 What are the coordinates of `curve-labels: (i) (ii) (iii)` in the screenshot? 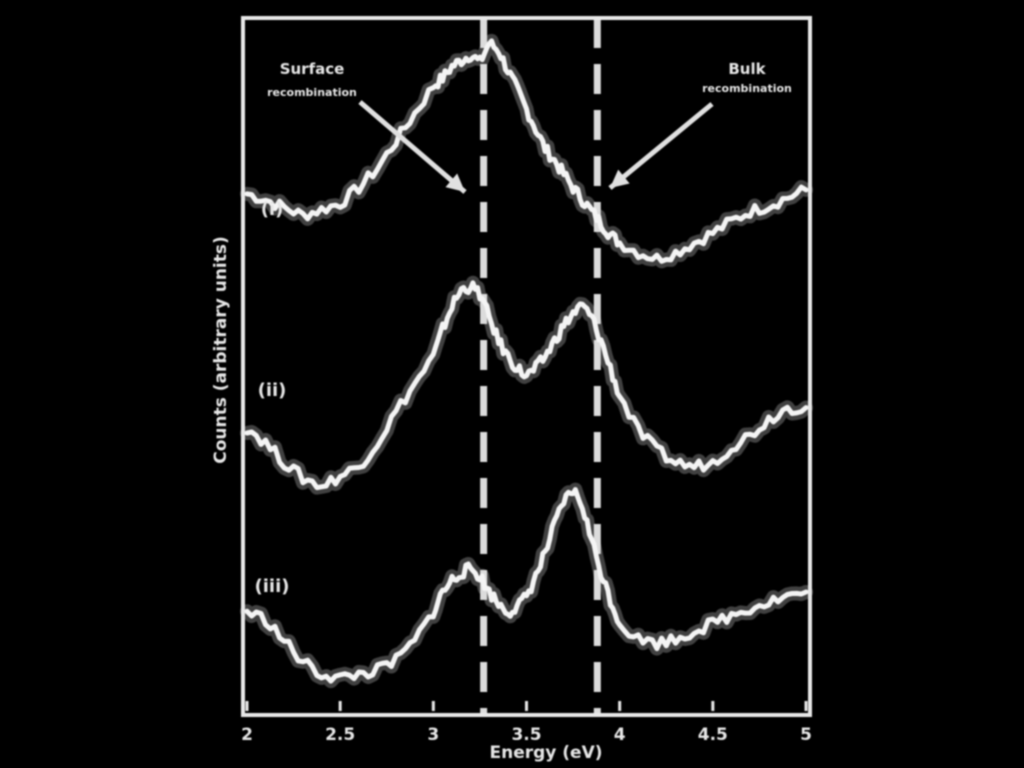 It's located at (272, 398).